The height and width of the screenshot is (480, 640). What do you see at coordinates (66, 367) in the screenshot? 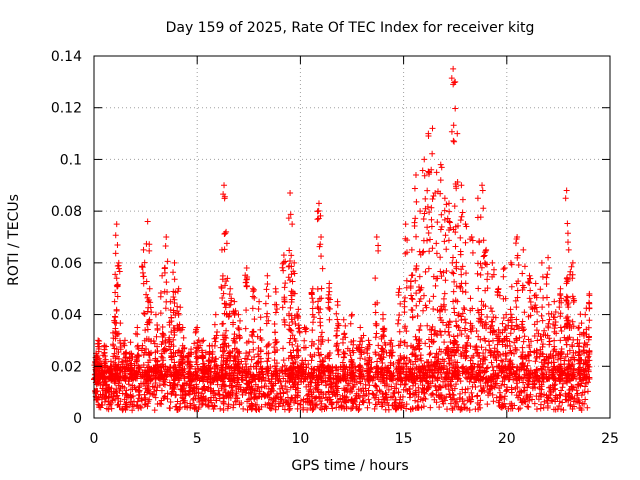
I see `y-tick-label: 0.02` at bounding box center [66, 367].